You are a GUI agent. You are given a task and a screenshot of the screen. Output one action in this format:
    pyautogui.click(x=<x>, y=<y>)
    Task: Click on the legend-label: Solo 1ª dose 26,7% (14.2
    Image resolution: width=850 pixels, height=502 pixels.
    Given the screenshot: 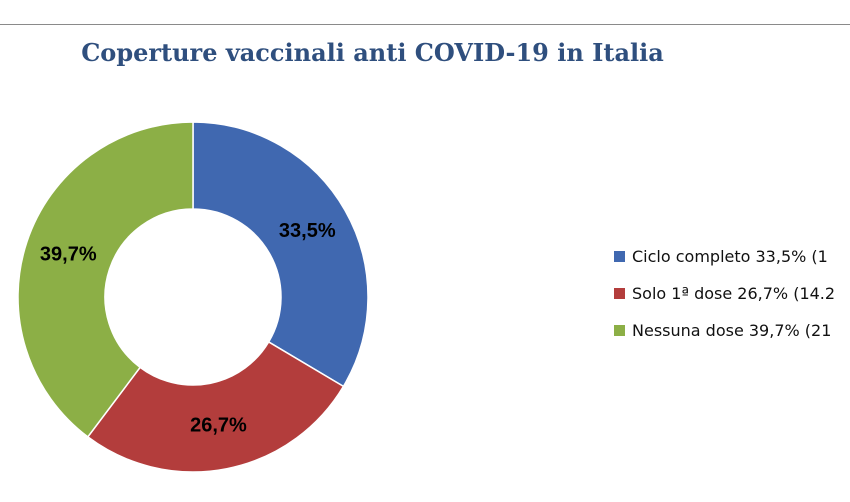 What is the action you would take?
    pyautogui.click(x=734, y=293)
    